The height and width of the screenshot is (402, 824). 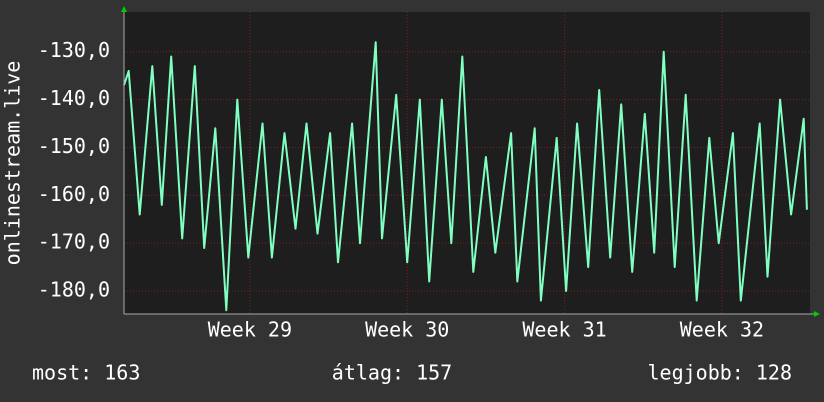 What do you see at coordinates (74, 50) in the screenshot?
I see `y-tick-label: -130,0` at bounding box center [74, 50].